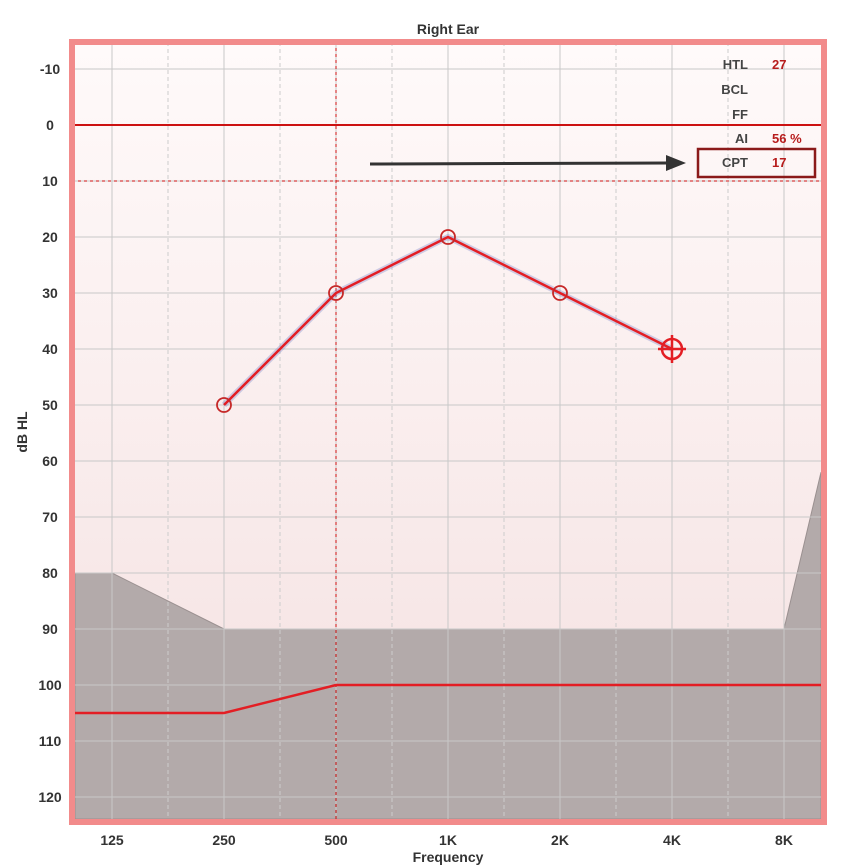 This screenshot has width=850, height=865. Describe the element at coordinates (735, 64) in the screenshot. I see `legend-label-htl: HTL` at that location.